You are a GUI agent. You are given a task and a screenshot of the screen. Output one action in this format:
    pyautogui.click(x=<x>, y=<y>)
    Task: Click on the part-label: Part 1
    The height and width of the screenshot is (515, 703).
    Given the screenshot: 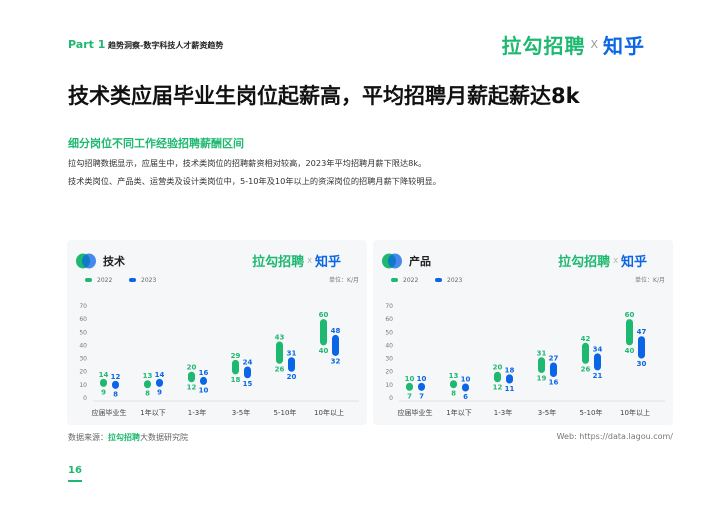 What is the action you would take?
    pyautogui.click(x=87, y=44)
    